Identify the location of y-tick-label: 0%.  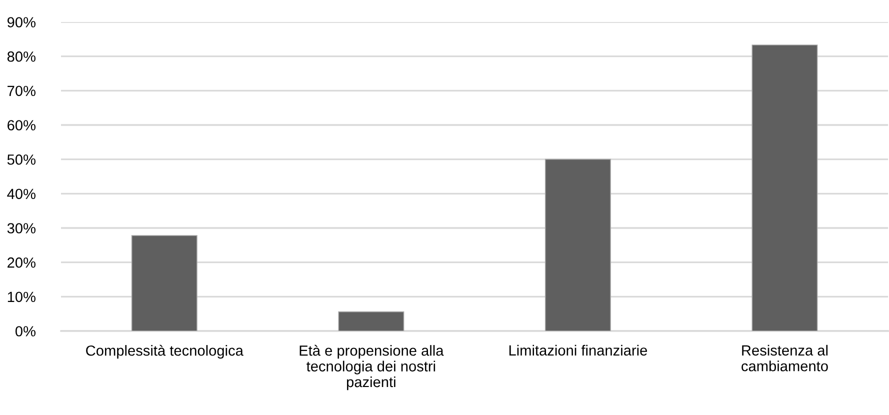
(25, 331).